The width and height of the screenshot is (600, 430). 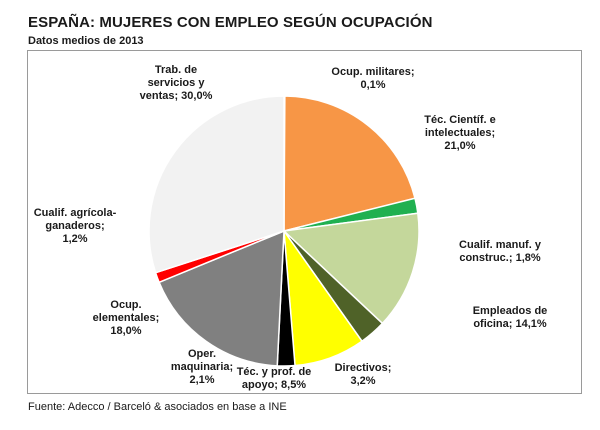 What do you see at coordinates (216, 184) in the screenshot?
I see `pie-slice-trab-de-servicios-y-ventas` at bounding box center [216, 184].